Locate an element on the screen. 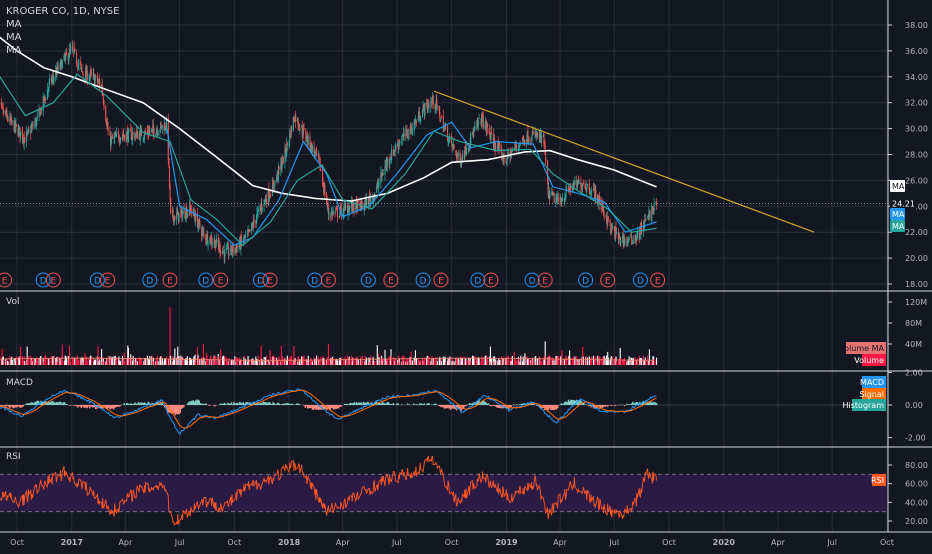 The width and height of the screenshot is (932, 554). x-tick-label: 2020 is located at coordinates (724, 542).